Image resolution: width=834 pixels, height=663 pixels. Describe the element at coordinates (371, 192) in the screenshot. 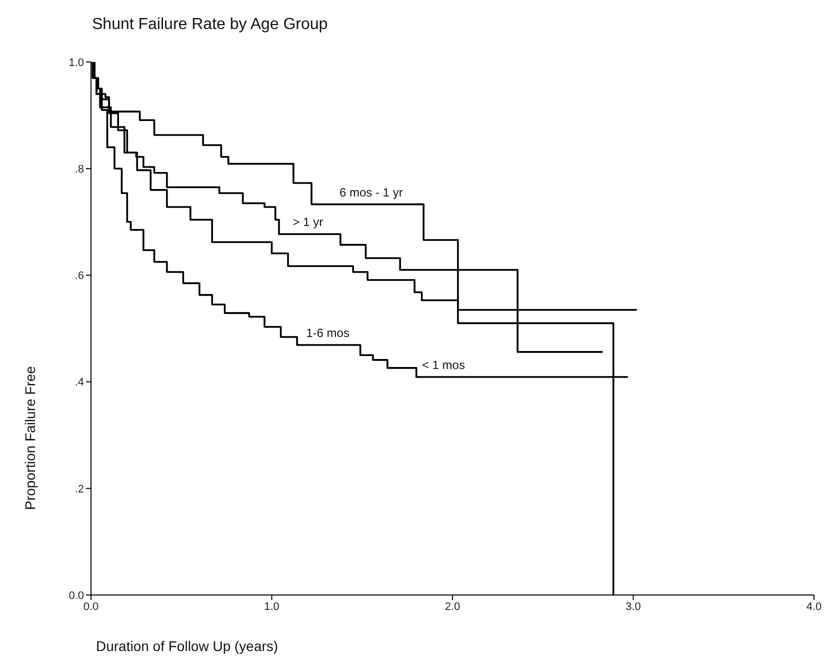

I see `annotation: 6 mos - 1 yr` at that location.